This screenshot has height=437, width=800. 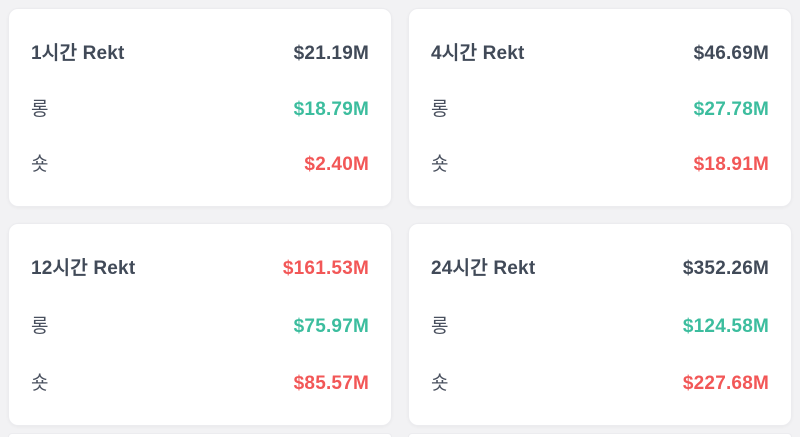 What do you see at coordinates (483, 268) in the screenshot?
I see `rekt-card-title: 24시간 Rekt` at bounding box center [483, 268].